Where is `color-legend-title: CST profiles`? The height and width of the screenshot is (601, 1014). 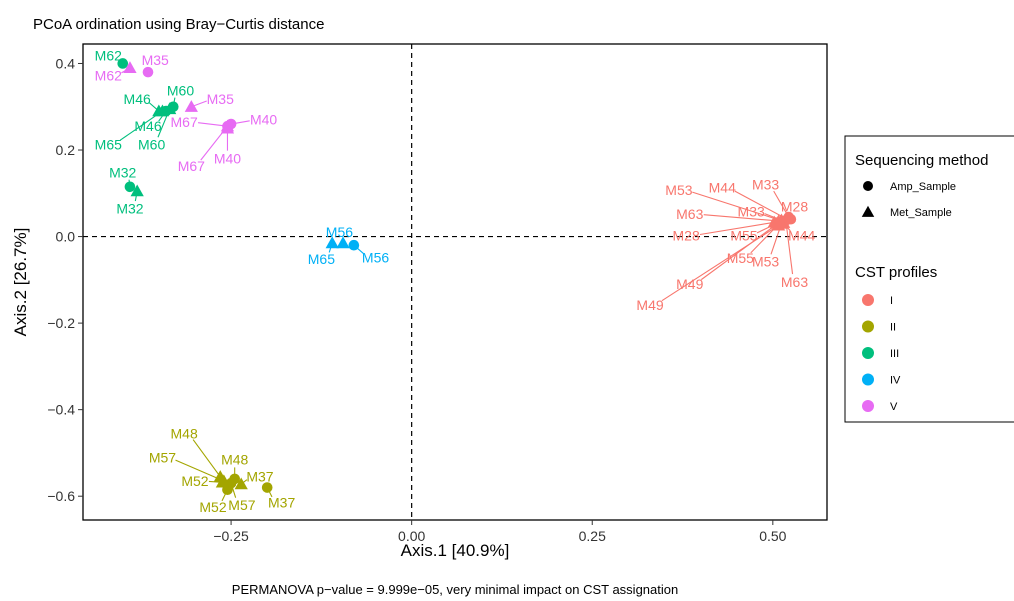
color-legend-title: CST profiles is located at coordinates (896, 272).